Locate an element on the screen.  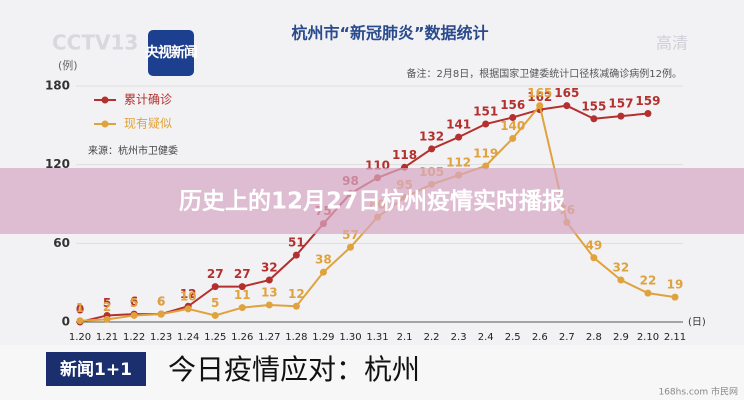
x-tick-label: 2.1 is located at coordinates (405, 337).